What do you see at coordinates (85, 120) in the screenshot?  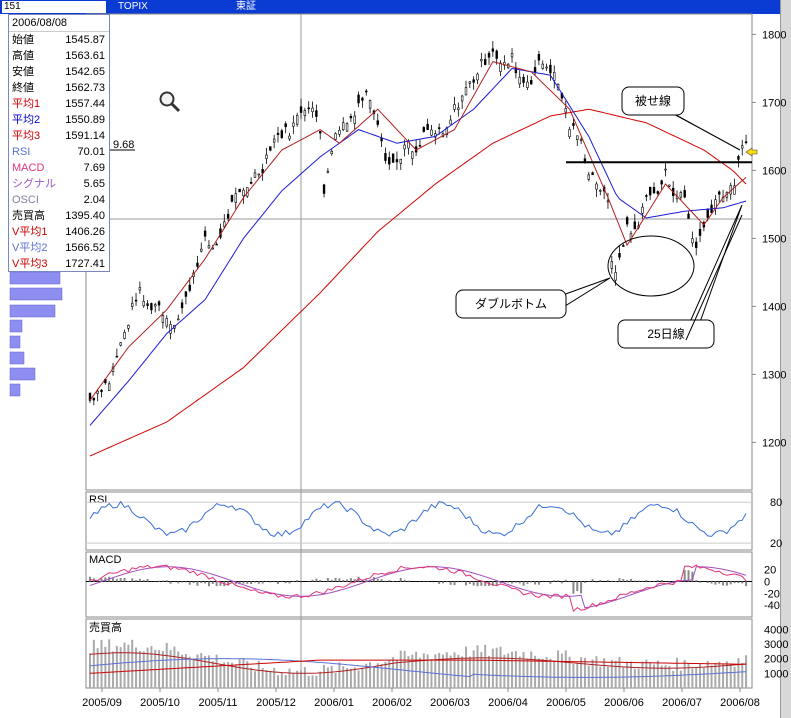 I see `info-value: 1550.89` at bounding box center [85, 120].